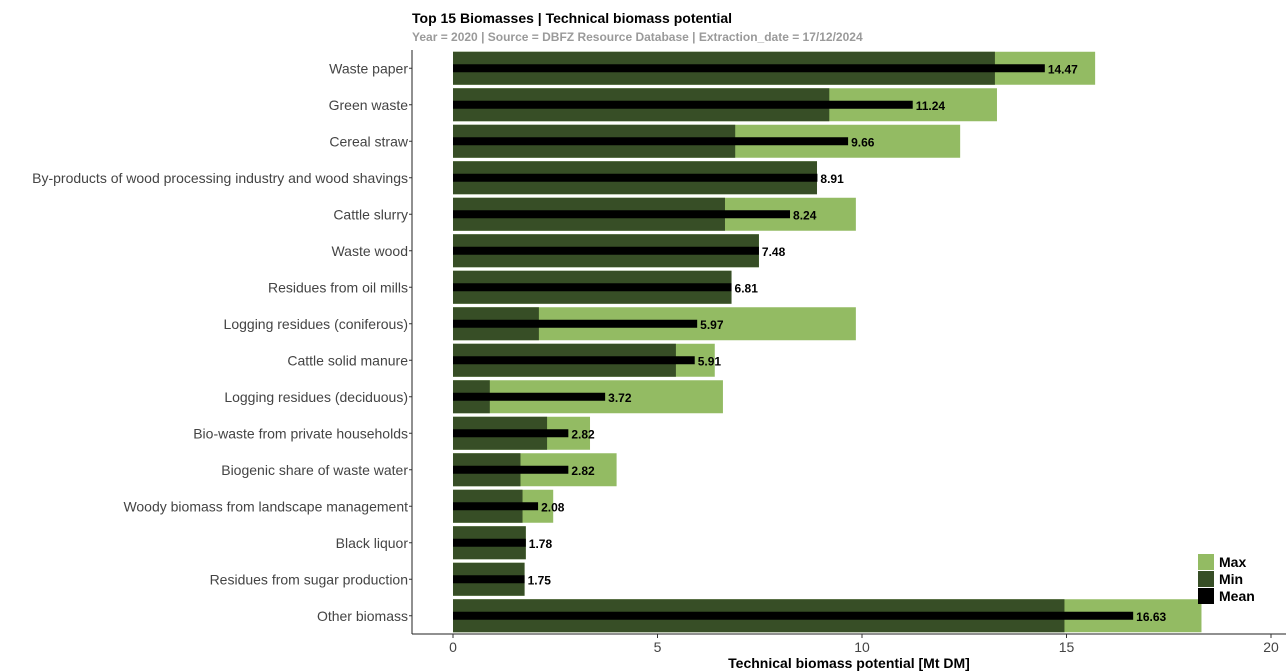 The image size is (1287, 671). Describe the element at coordinates (369, 251) in the screenshot. I see `category-label: Waste wood` at that location.